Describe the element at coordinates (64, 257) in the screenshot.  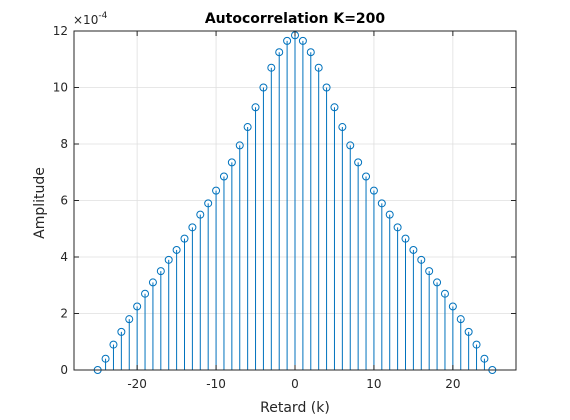
I see `y-tick-label: 4` at that location.